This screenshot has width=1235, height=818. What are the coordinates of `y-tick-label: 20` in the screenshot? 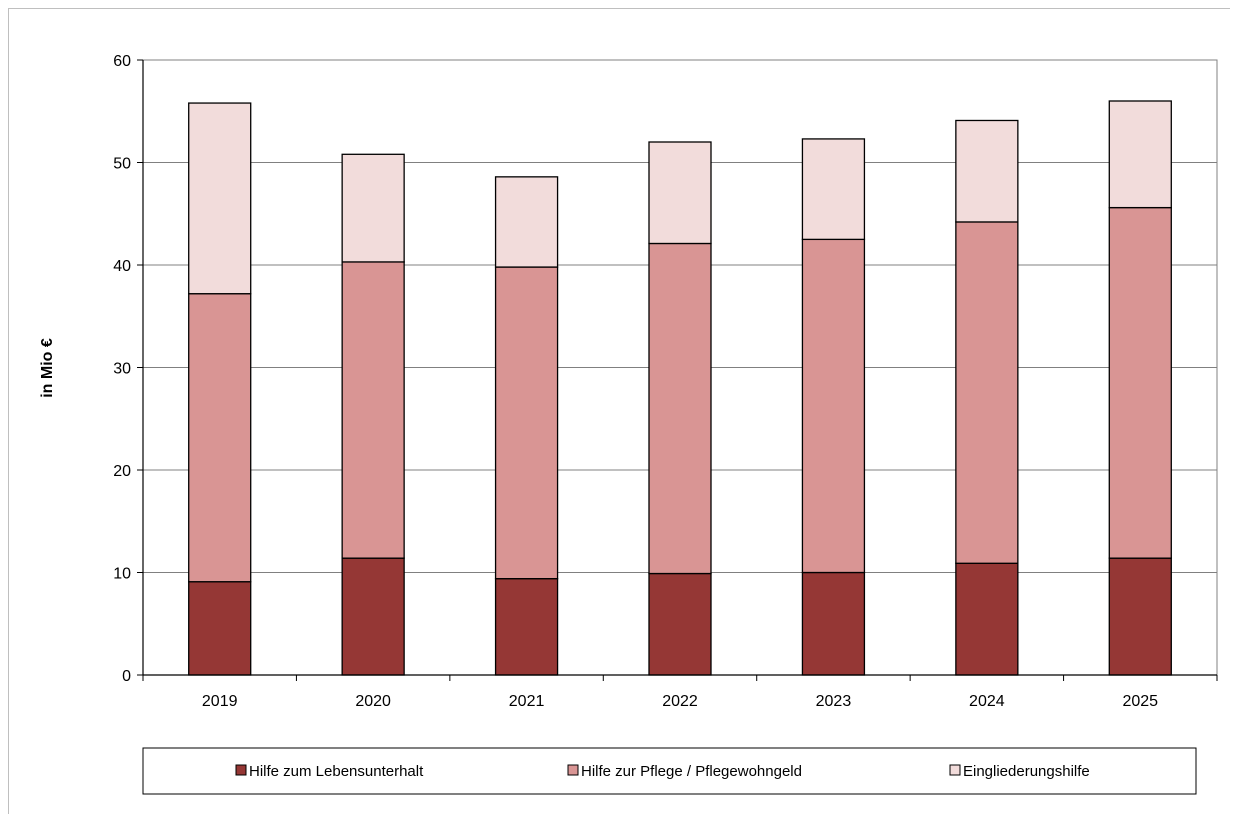 It's located at (122, 471).